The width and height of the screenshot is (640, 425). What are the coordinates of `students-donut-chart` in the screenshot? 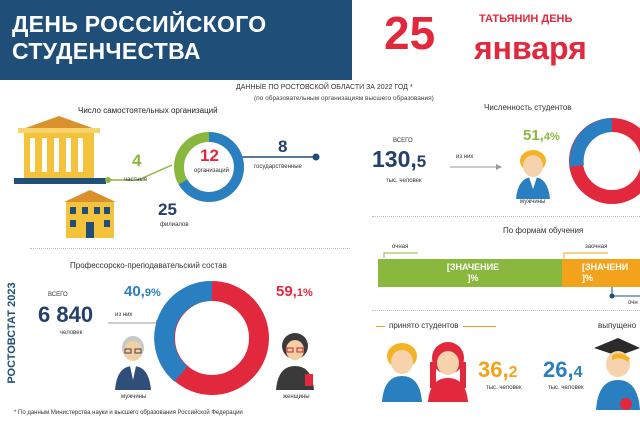 It's located at (604, 161).